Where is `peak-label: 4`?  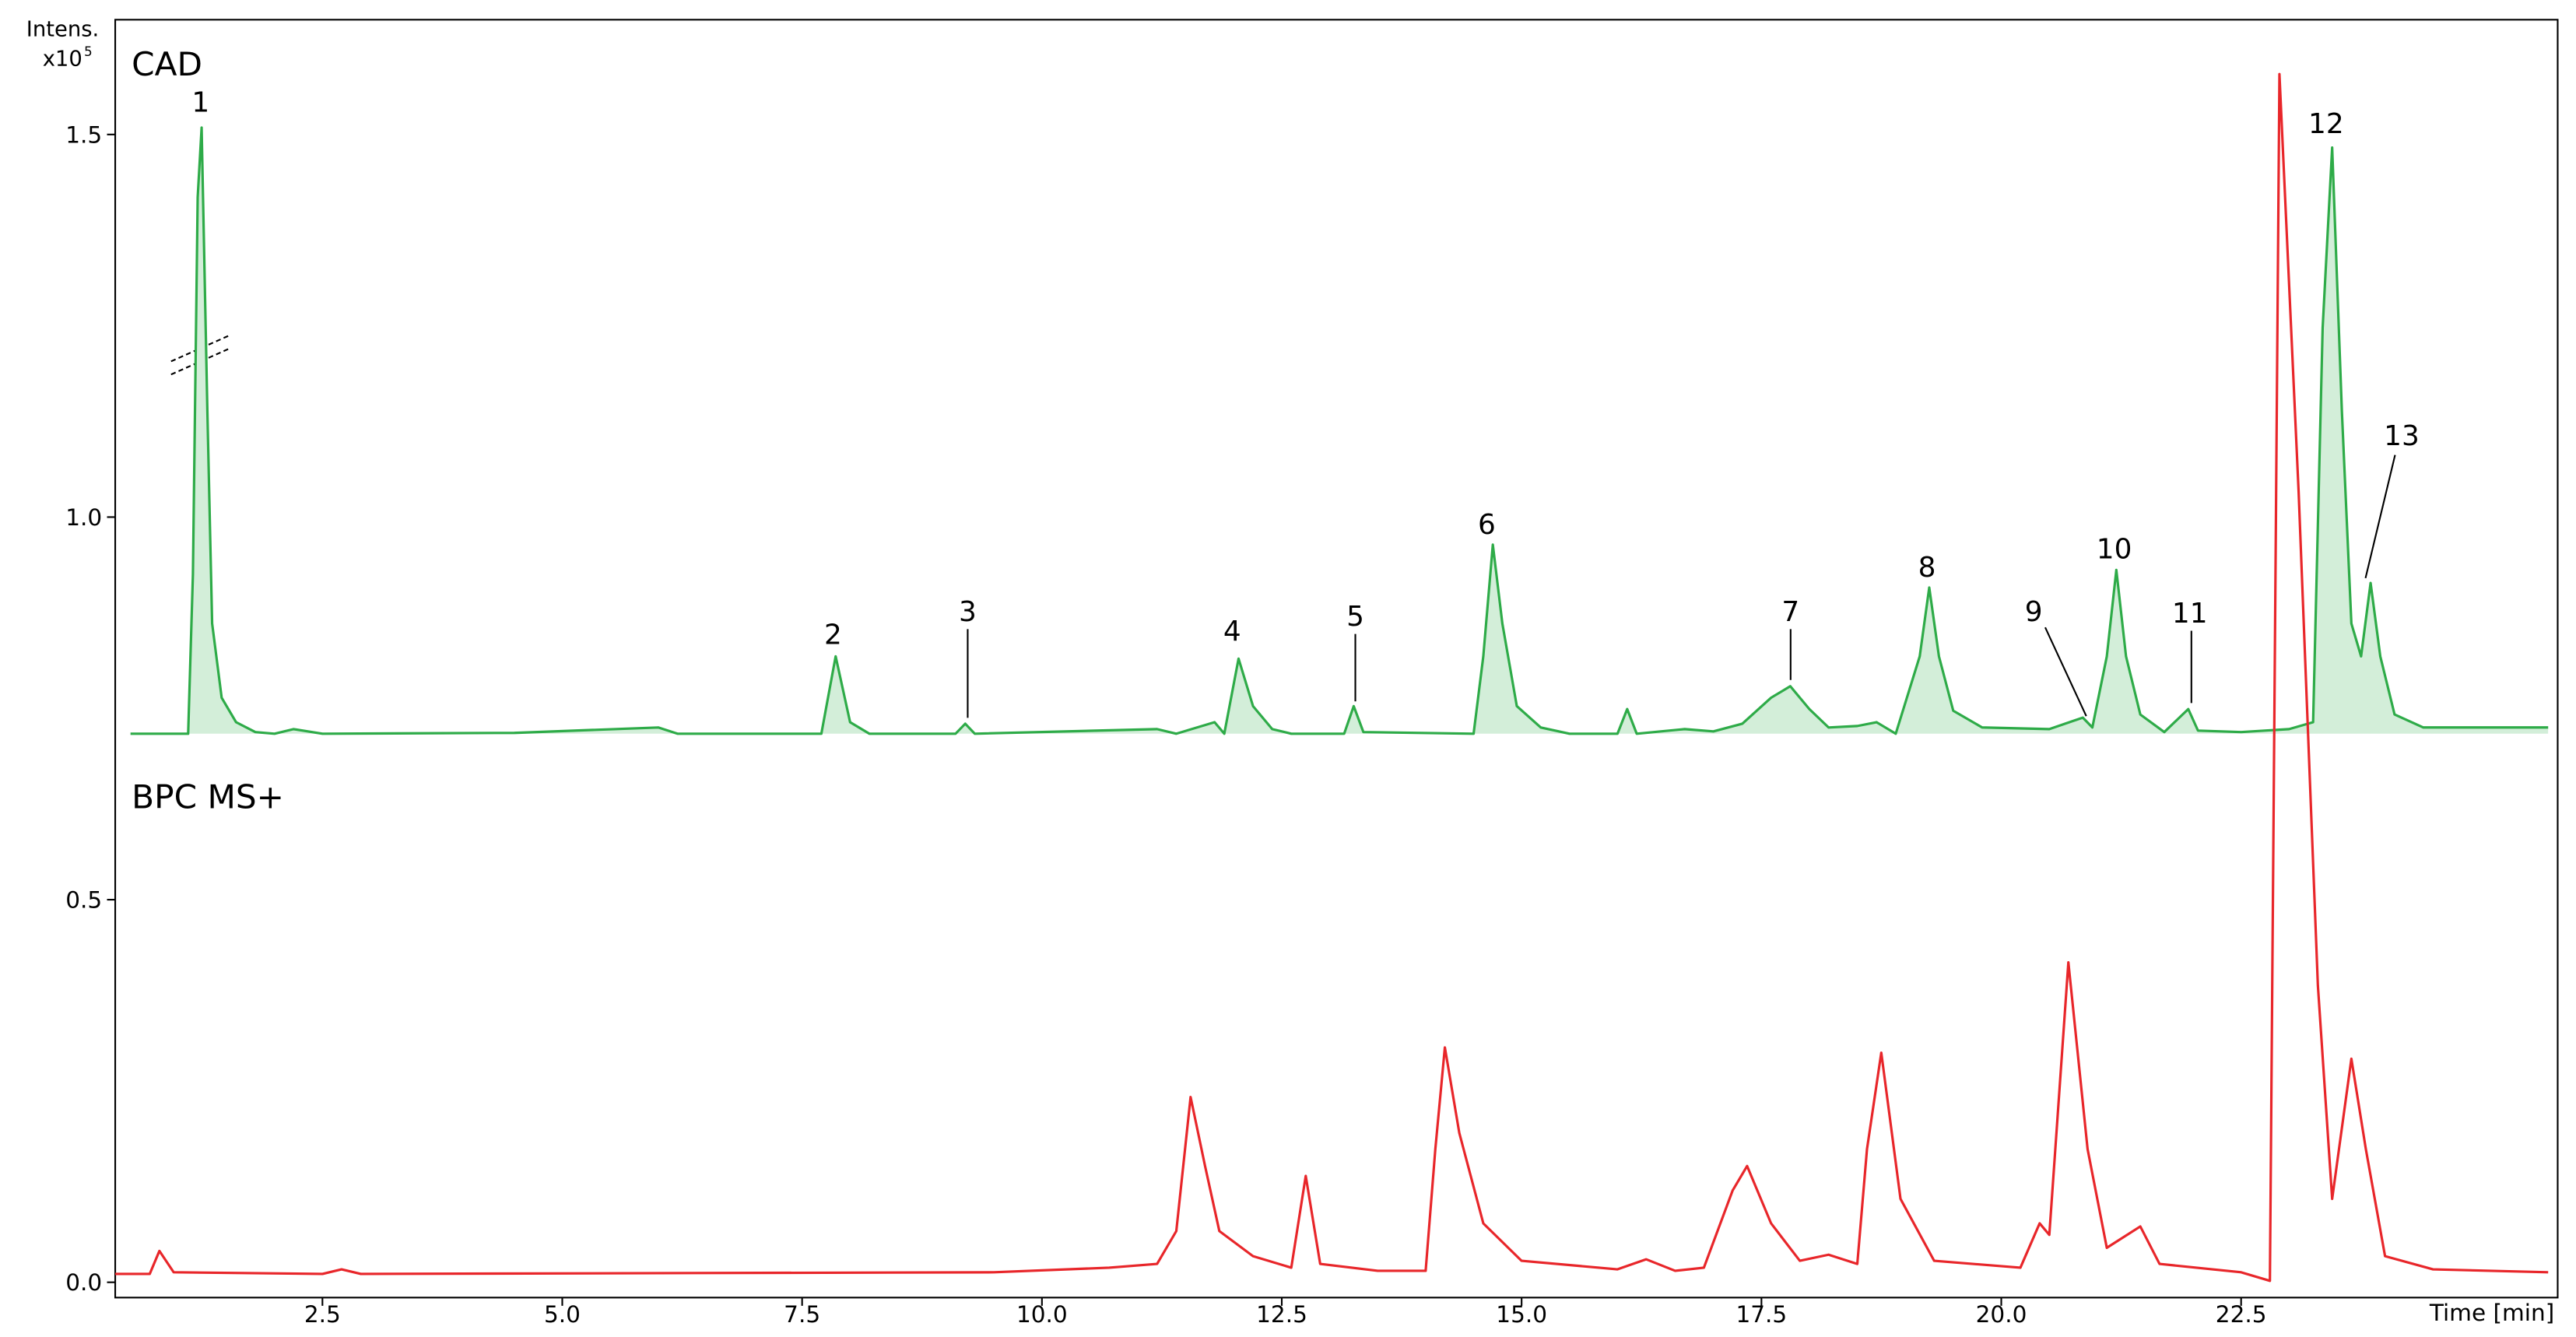
peak-label: 4 is located at coordinates (1232, 632).